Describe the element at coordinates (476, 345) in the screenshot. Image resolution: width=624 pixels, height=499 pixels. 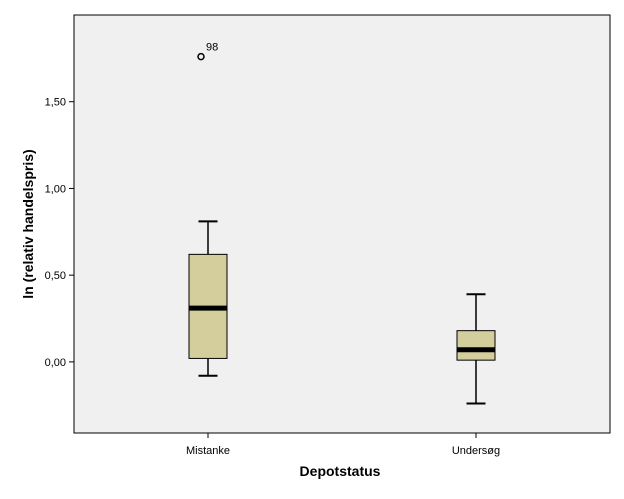
I see `iqr-box` at that location.